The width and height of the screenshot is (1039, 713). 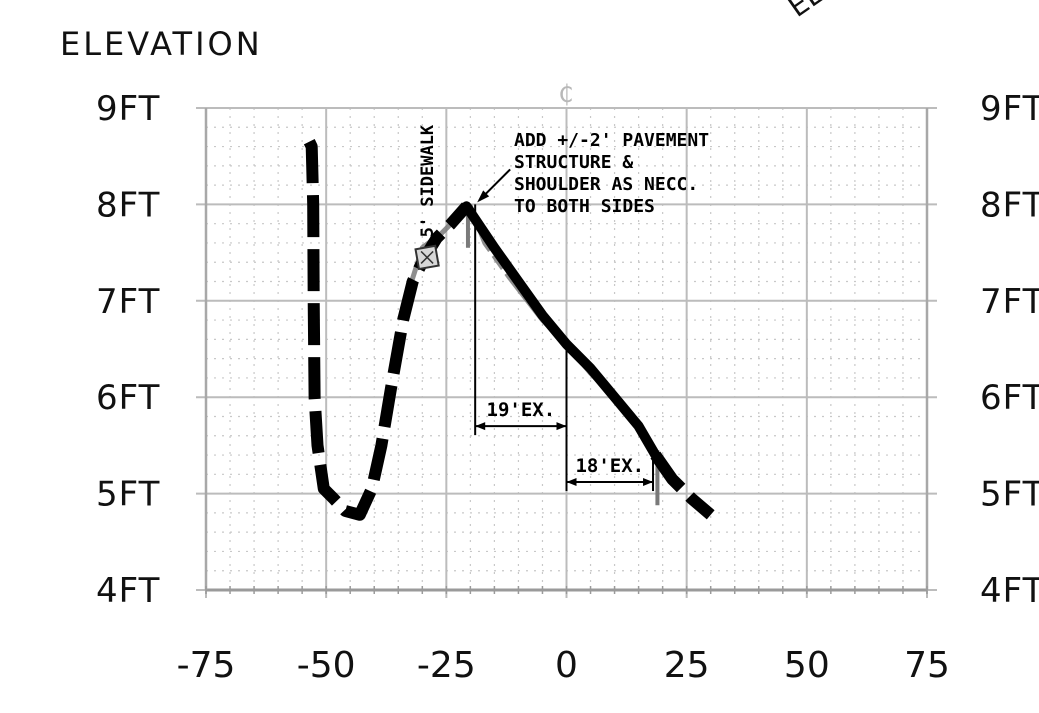 I want to click on y-tick-label-left: 8FT, so click(x=128, y=205).